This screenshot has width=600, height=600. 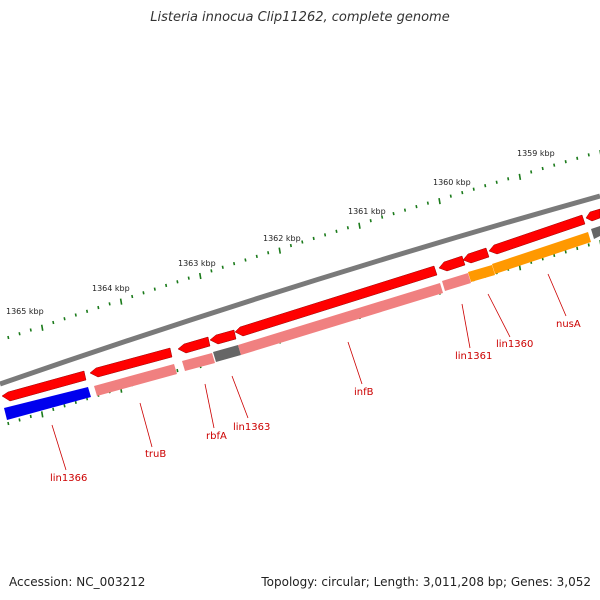 I want to click on accession-label: Accession: NC_003212, so click(x=77, y=582).